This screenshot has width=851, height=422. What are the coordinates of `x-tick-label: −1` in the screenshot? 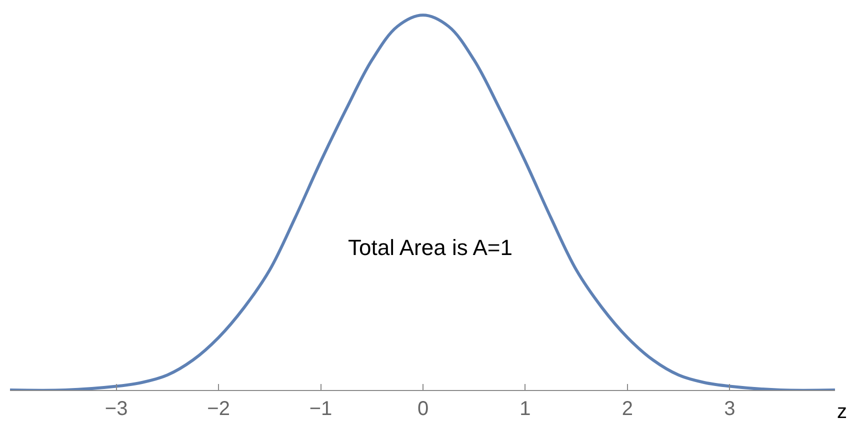 It's located at (320, 409).